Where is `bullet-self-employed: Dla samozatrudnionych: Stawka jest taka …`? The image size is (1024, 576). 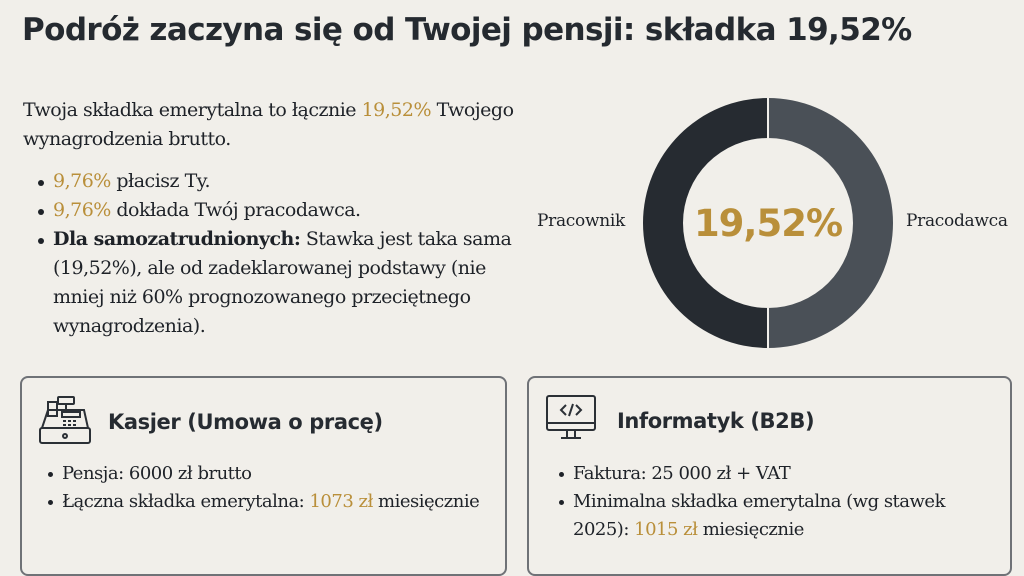 bullet-self-employed: Dla samozatrudnionych: Stawka jest taka … is located at coordinates (286, 283).